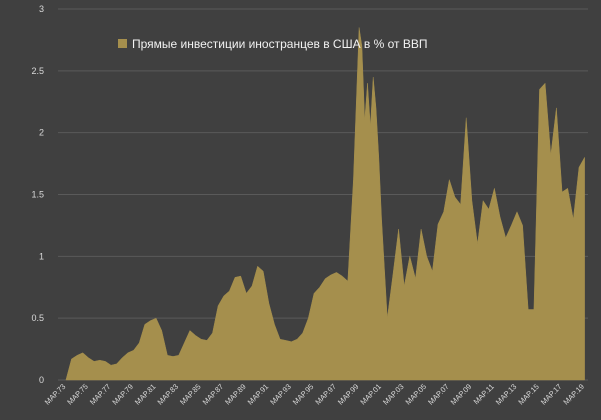 The width and height of the screenshot is (601, 420). What do you see at coordinates (393, 394) in the screenshot?
I see `x-tick-label: MAP.03` at bounding box center [393, 394].